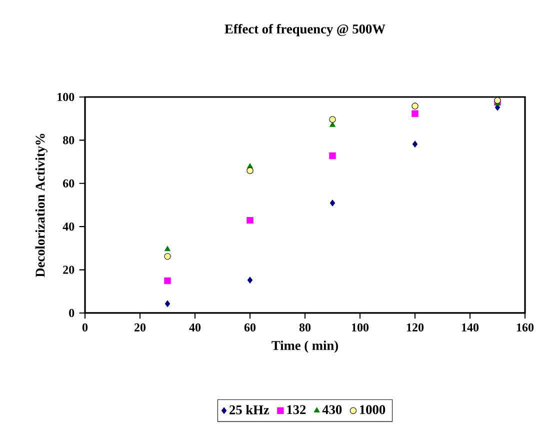  I want to click on legend-label: 132, so click(296, 409).